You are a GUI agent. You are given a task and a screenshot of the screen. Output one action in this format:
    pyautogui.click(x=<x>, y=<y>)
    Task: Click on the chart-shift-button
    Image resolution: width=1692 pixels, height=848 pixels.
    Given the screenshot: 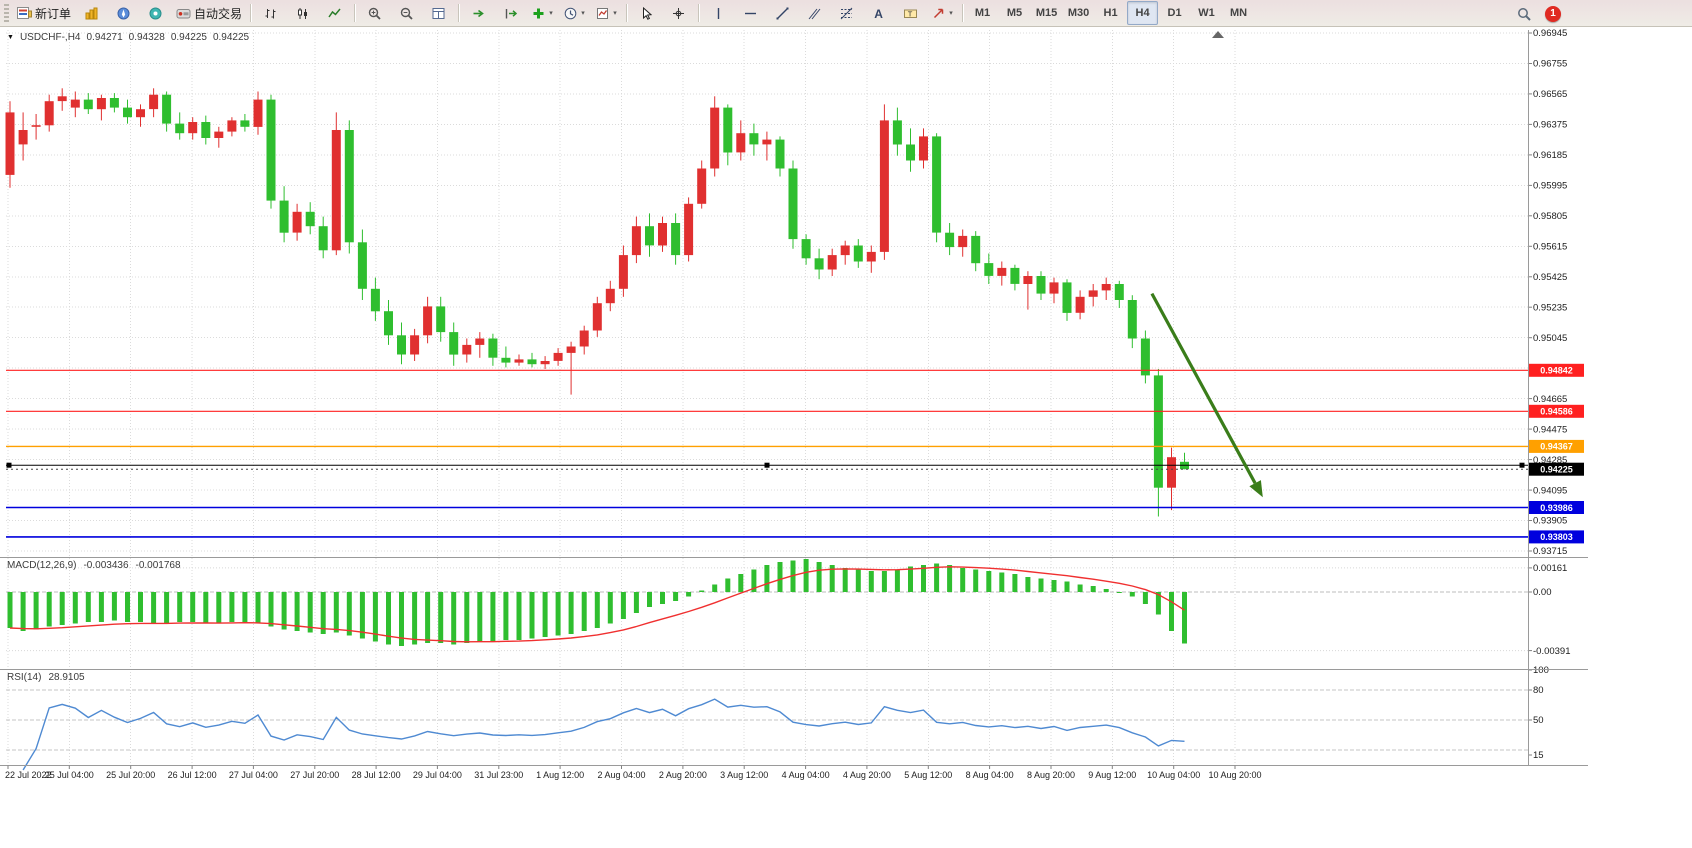 What is the action you would take?
    pyautogui.click(x=510, y=13)
    